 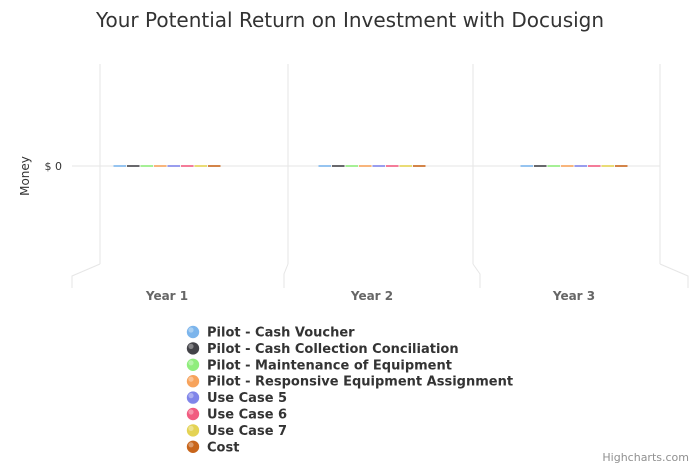 I want to click on legend-marker-pilot-responsive-equipment-assignment, so click(x=193, y=381).